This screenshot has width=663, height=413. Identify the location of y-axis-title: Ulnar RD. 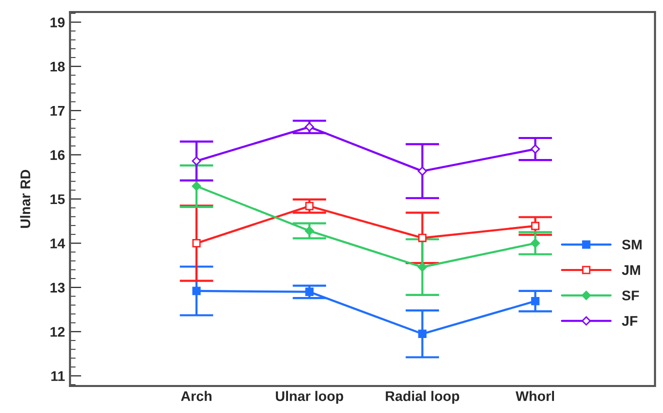
(25, 199).